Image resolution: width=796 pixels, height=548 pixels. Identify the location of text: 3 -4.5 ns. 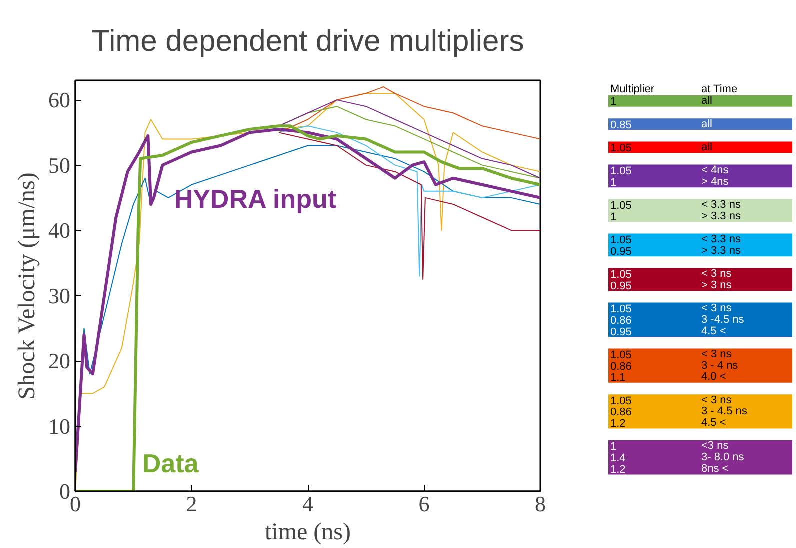
(723, 320).